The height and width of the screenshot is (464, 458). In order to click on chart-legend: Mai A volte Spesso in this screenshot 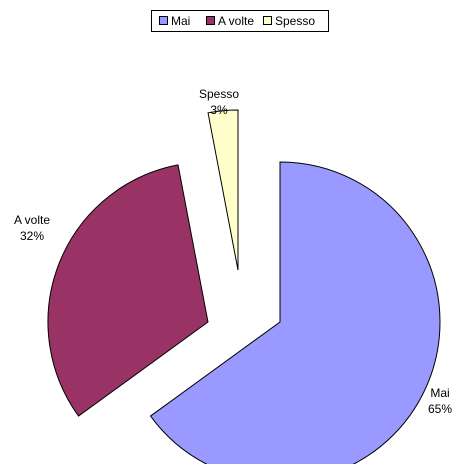, I will do `click(240, 21)`.